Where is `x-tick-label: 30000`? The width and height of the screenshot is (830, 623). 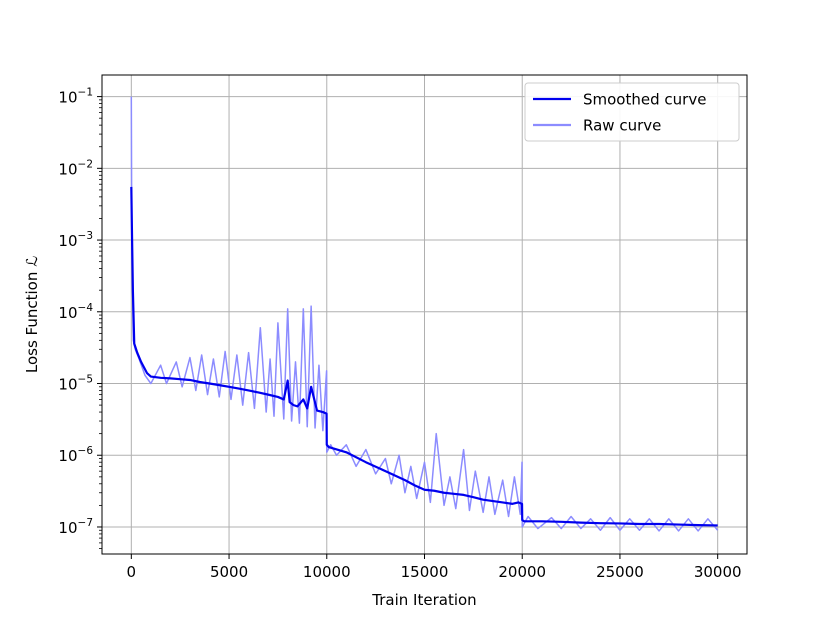 x-tick-label: 30000 is located at coordinates (718, 572).